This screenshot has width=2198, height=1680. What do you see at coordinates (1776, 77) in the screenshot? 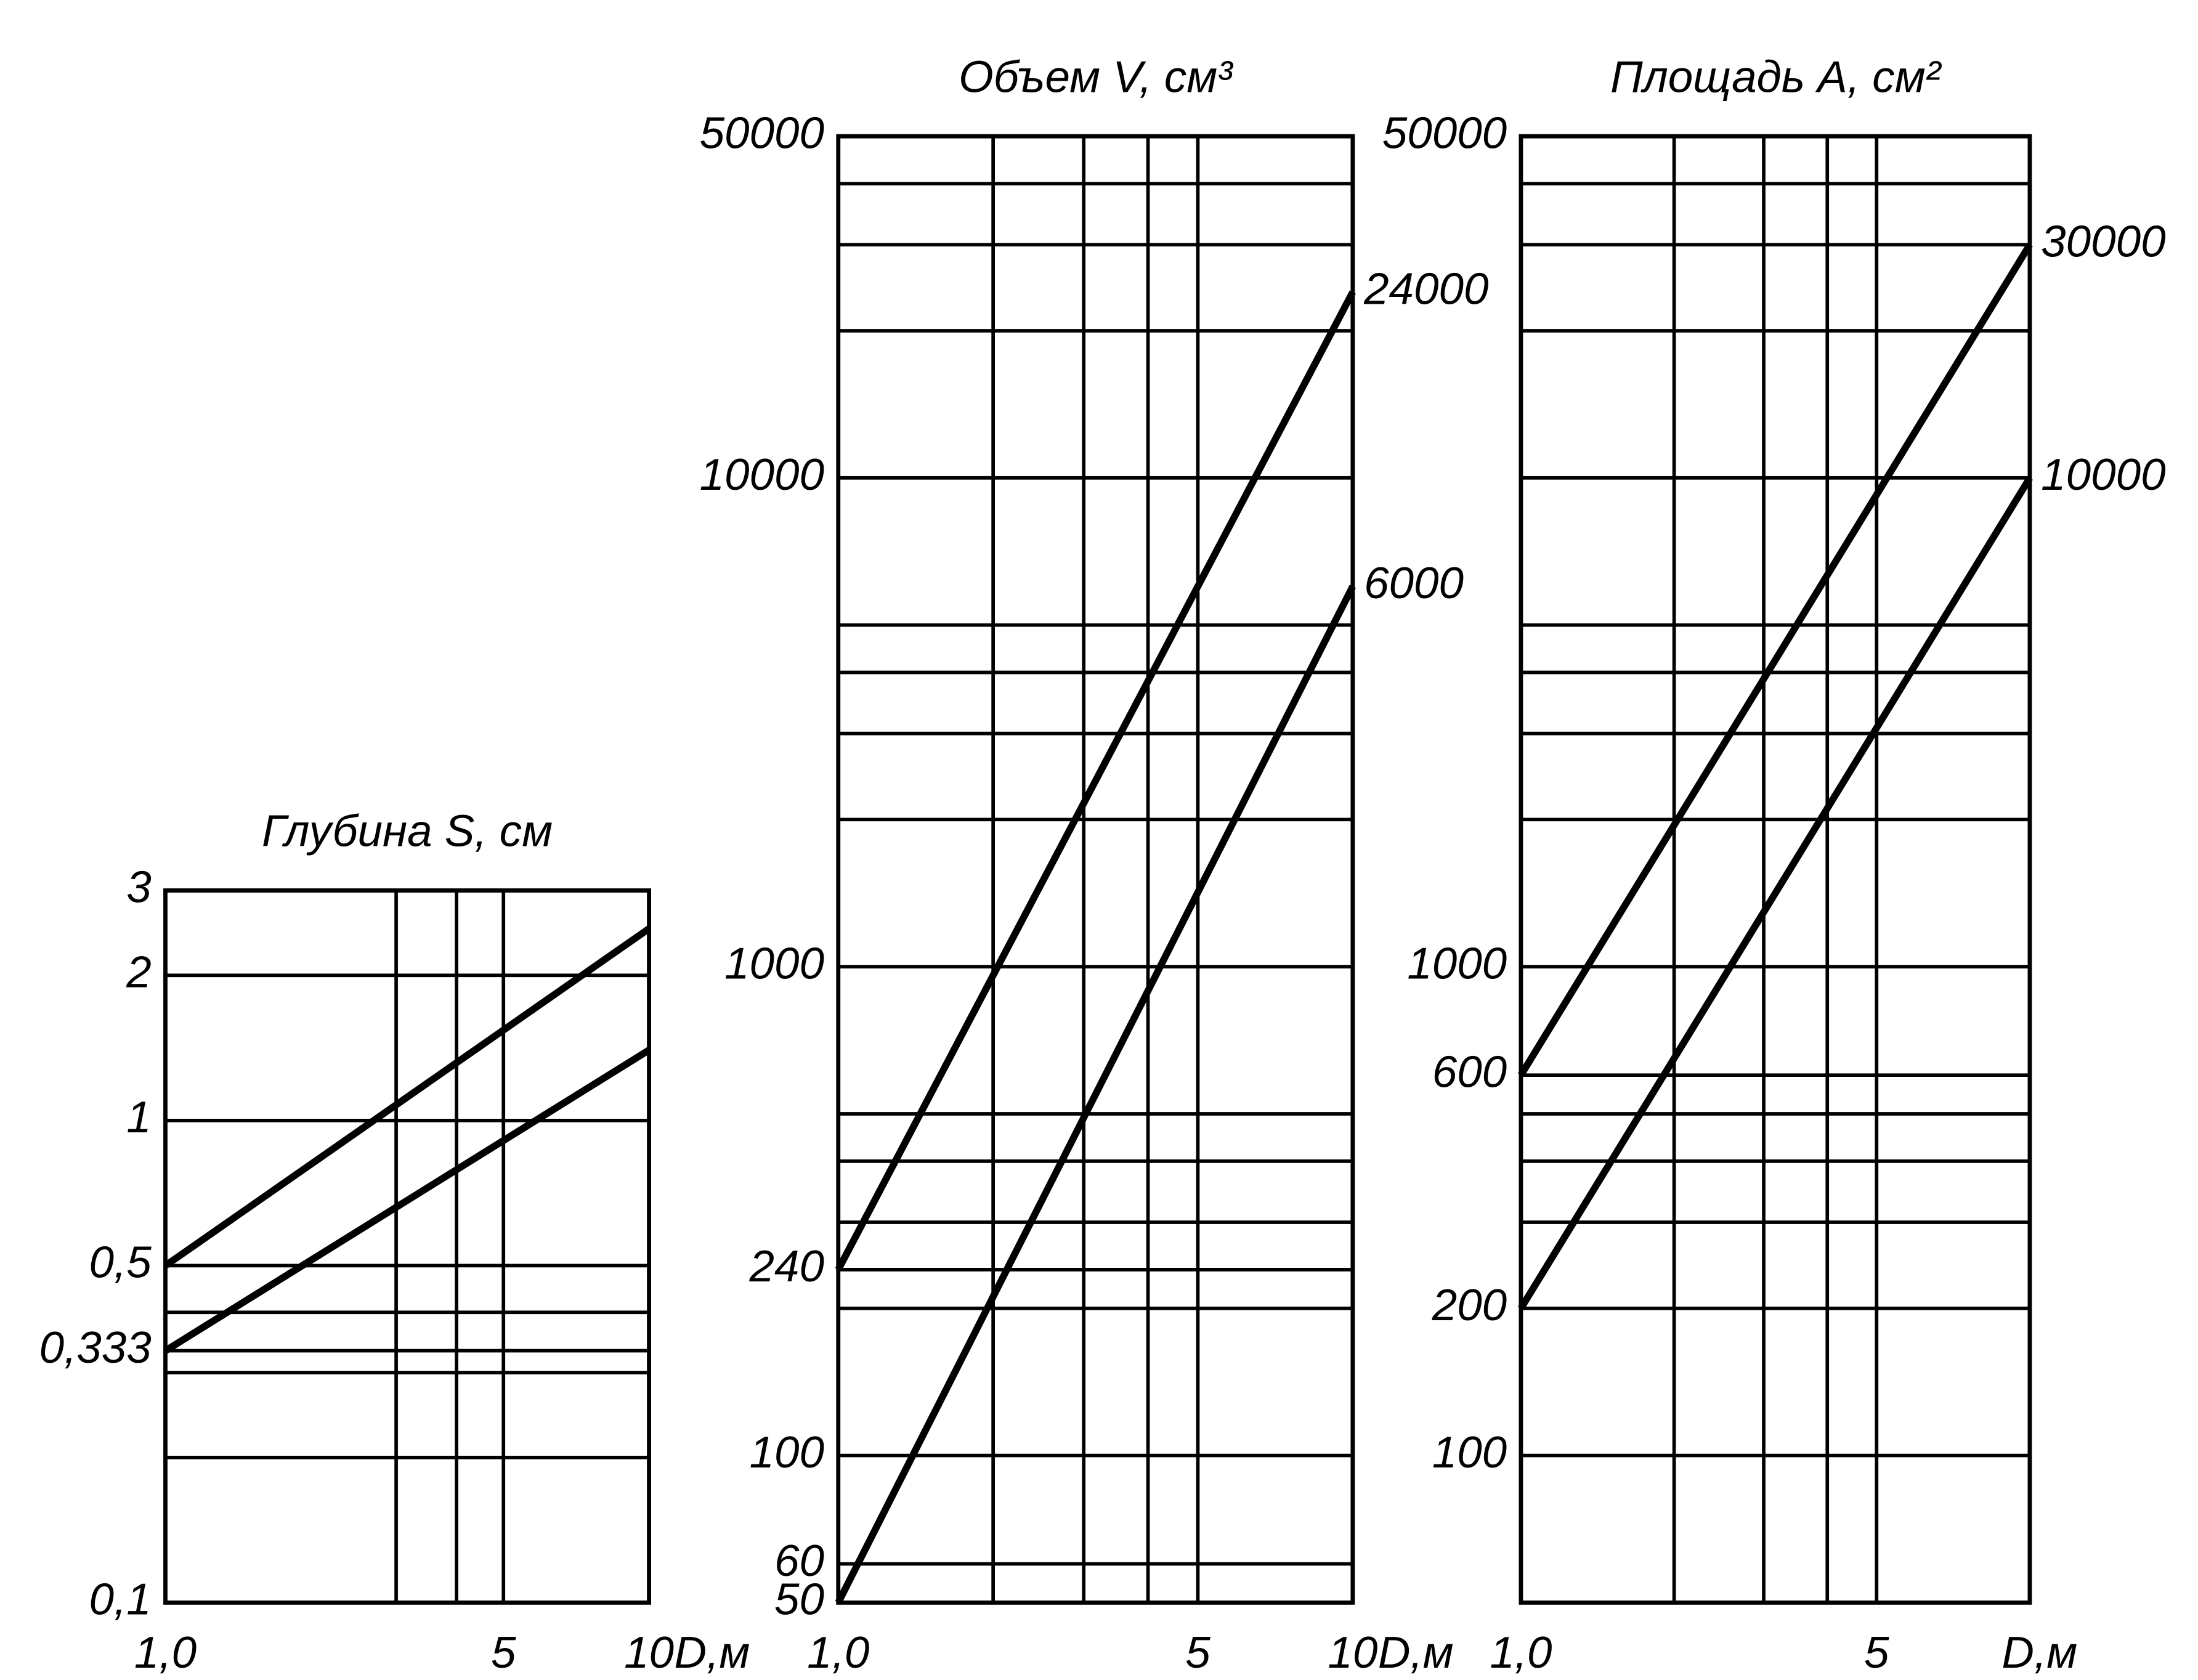
I see `chart-title: Площадь A, см²` at bounding box center [1776, 77].